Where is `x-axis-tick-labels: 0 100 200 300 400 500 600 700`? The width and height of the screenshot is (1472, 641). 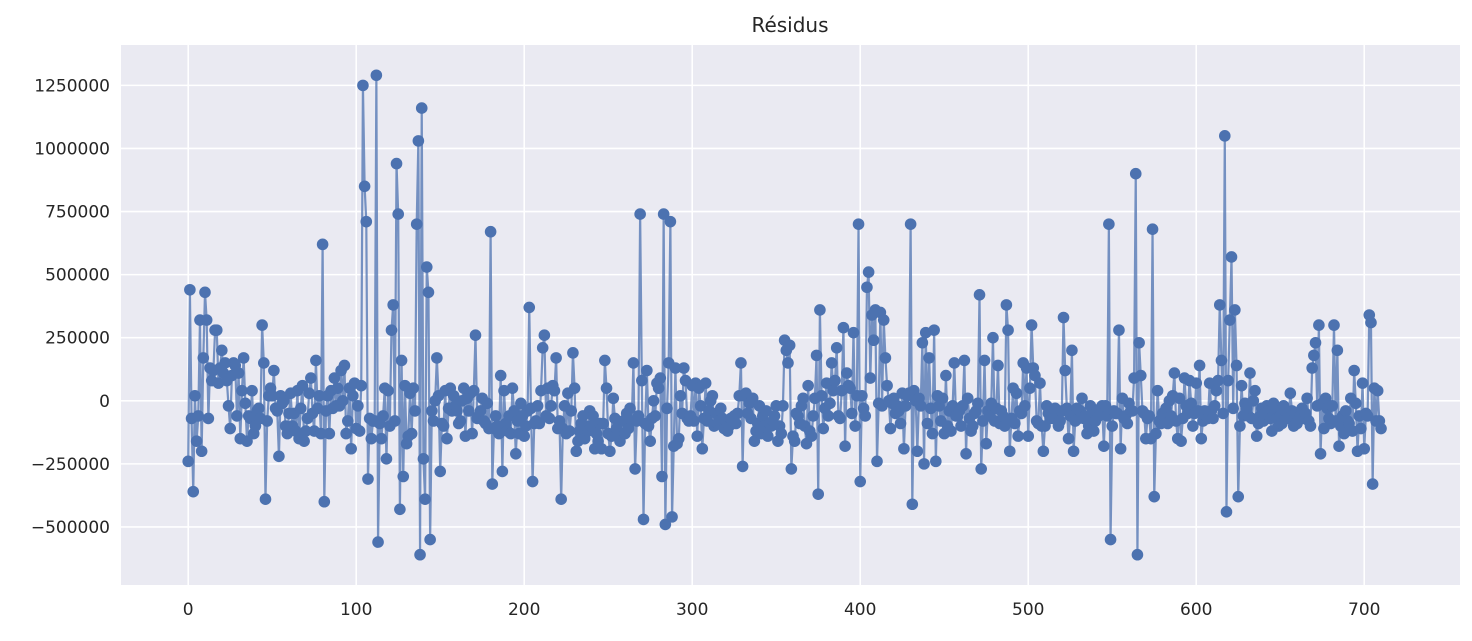 x-axis-tick-labels: 0 100 200 300 400 500 600 700 is located at coordinates (782, 610).